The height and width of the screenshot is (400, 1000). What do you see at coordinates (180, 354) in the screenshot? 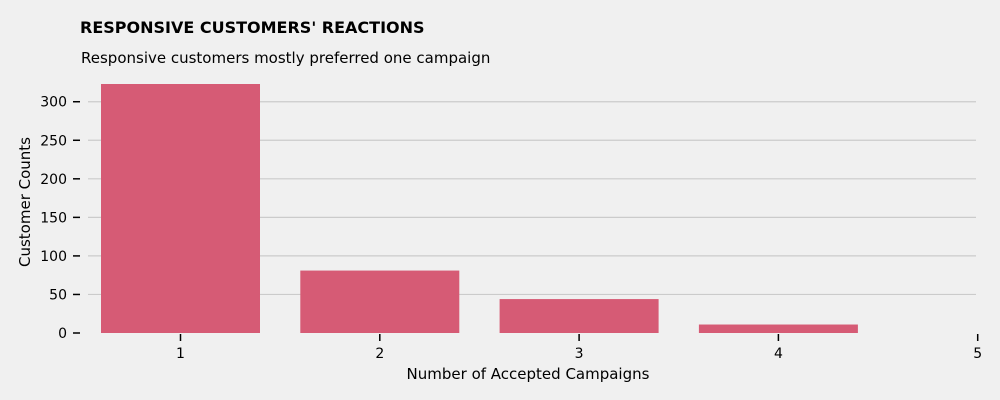
I see `x-tick-label: 1` at bounding box center [180, 354].